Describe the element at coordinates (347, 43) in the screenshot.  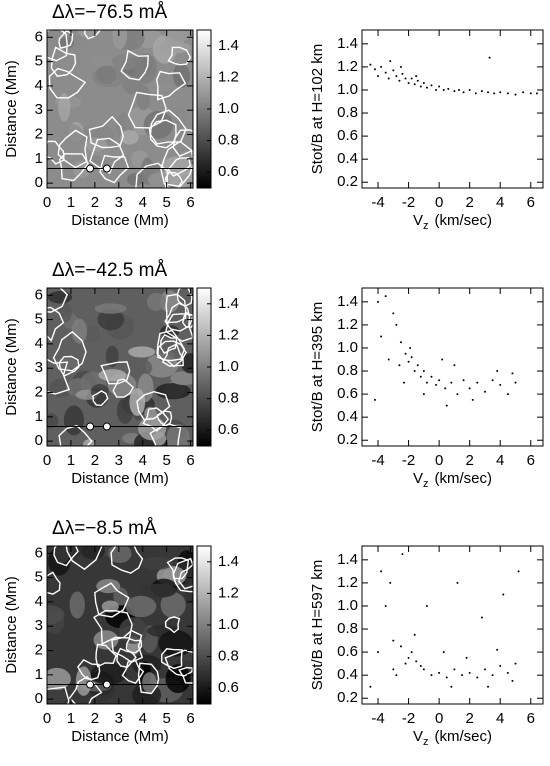
I see `y-tick-label: 1.4` at that location.